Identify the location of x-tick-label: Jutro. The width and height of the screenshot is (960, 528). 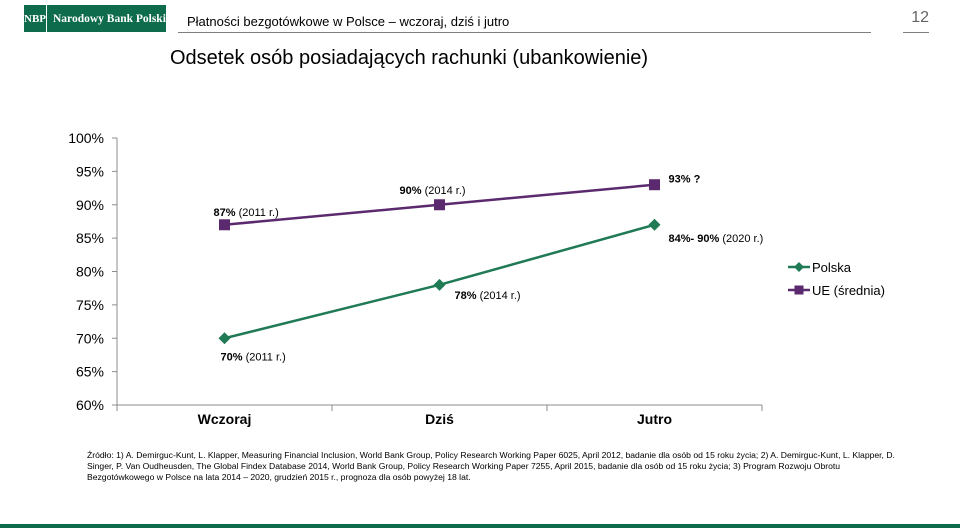
(654, 419).